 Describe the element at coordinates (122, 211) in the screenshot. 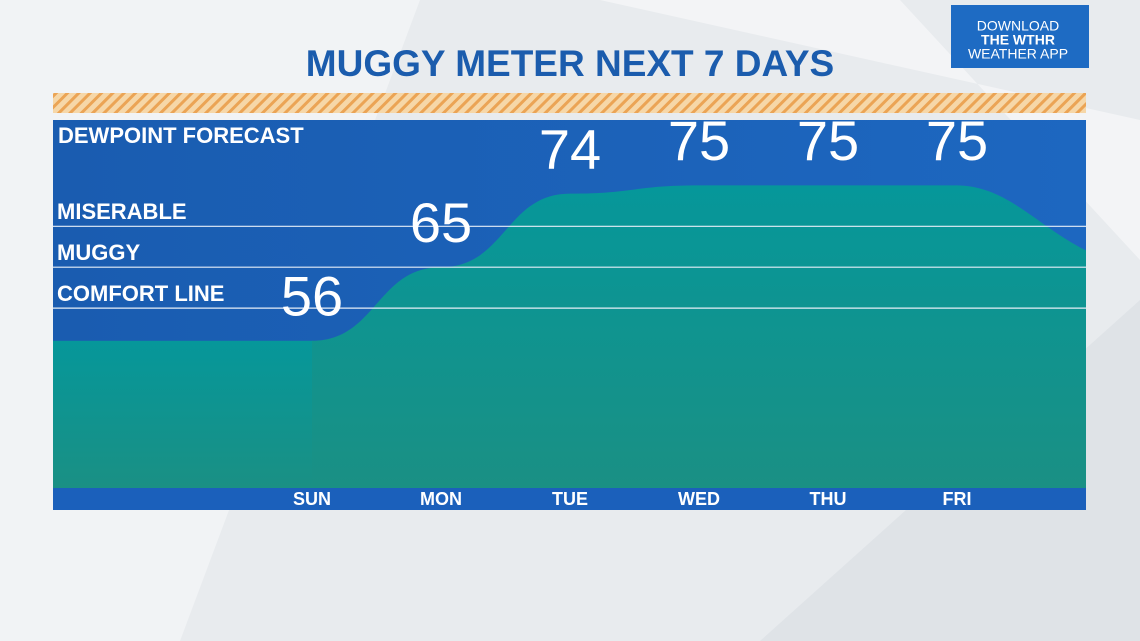

I see `threshold-label: MISERABLE` at that location.